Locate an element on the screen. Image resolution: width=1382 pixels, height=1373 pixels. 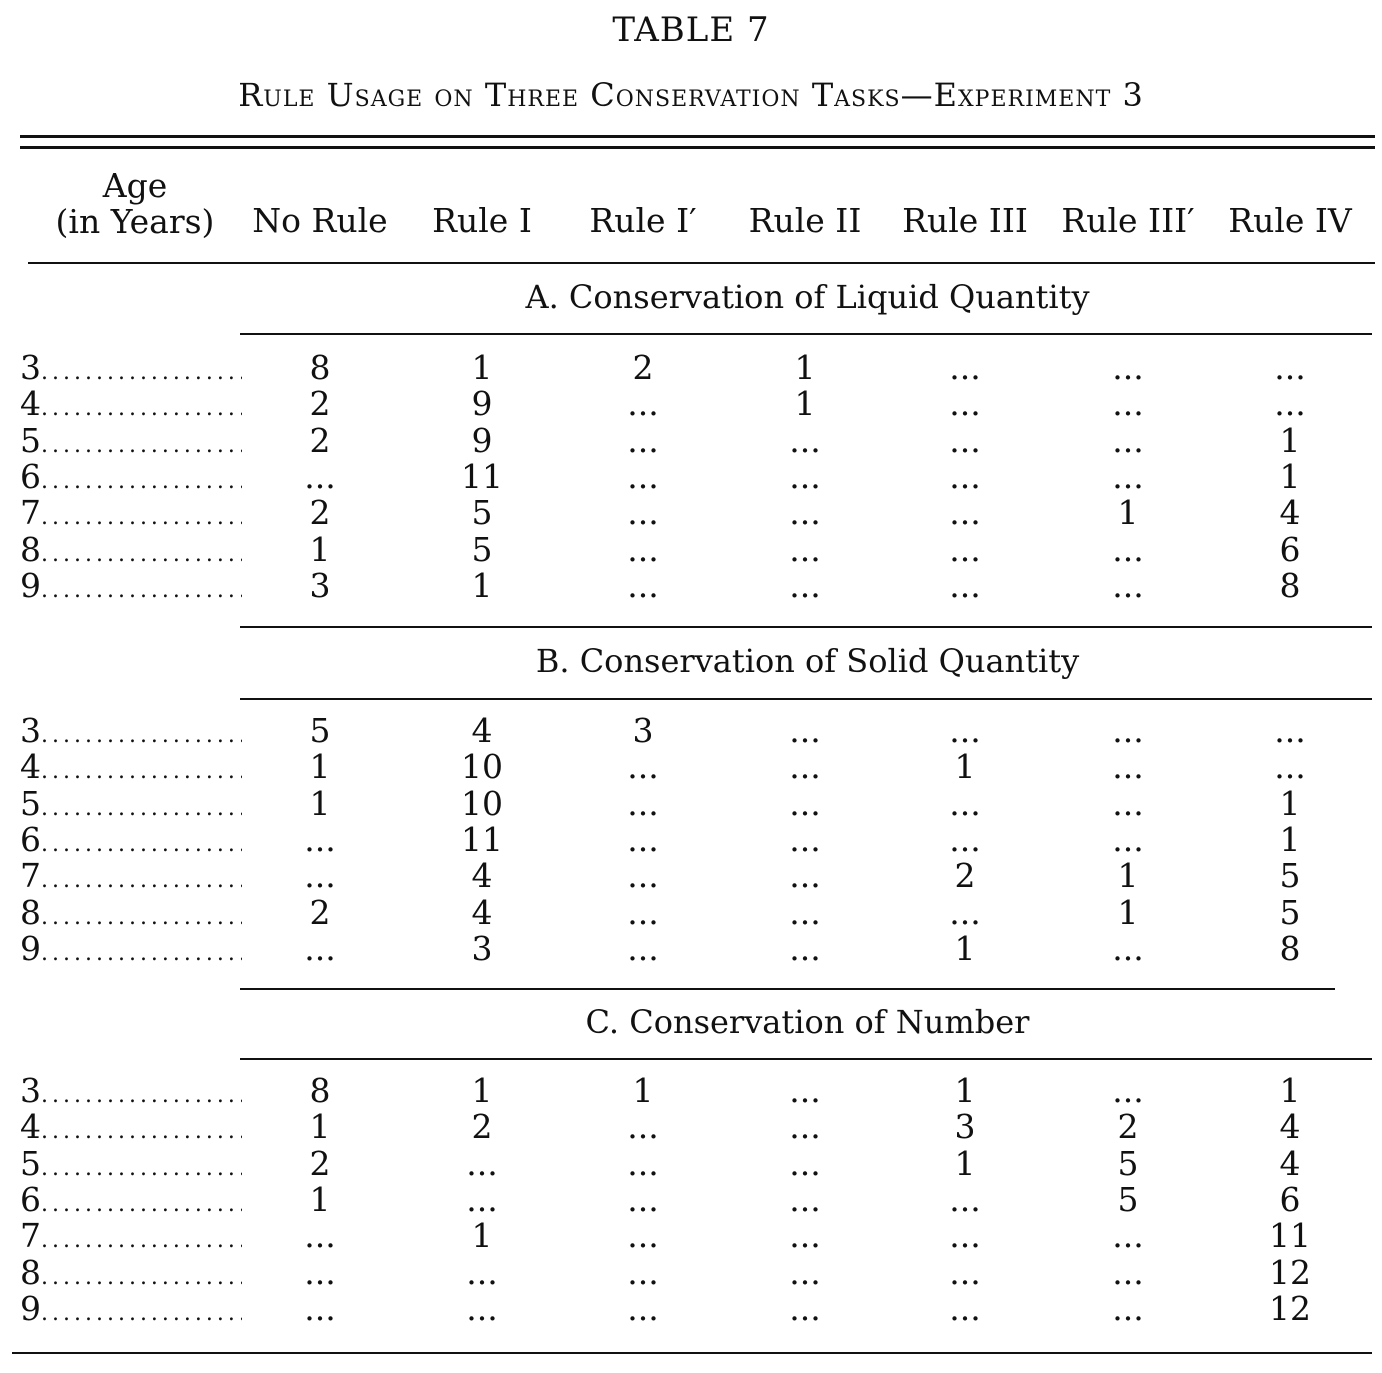
table-cell: 10 is located at coordinates (482, 767).